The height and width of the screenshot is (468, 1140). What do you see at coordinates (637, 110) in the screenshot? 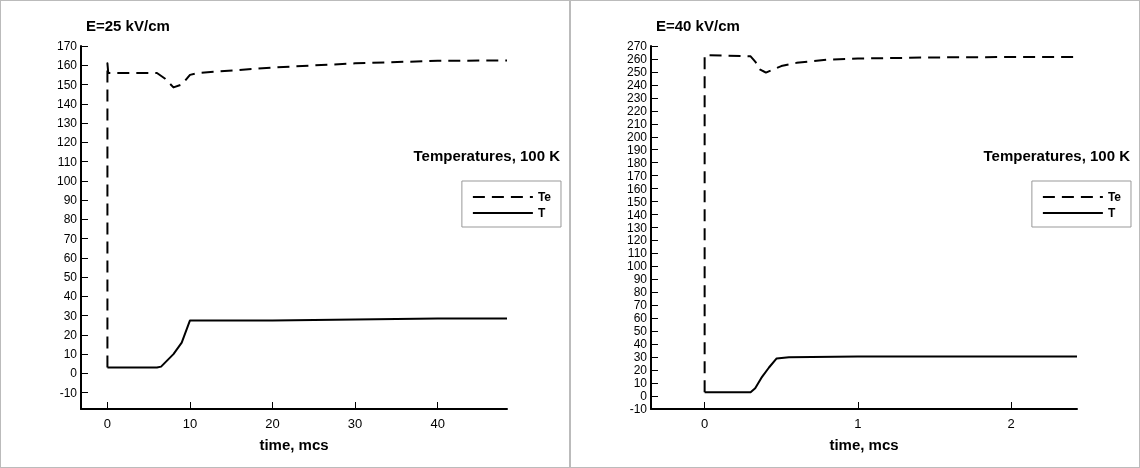
I see `y-tick-label: 220` at bounding box center [637, 110].